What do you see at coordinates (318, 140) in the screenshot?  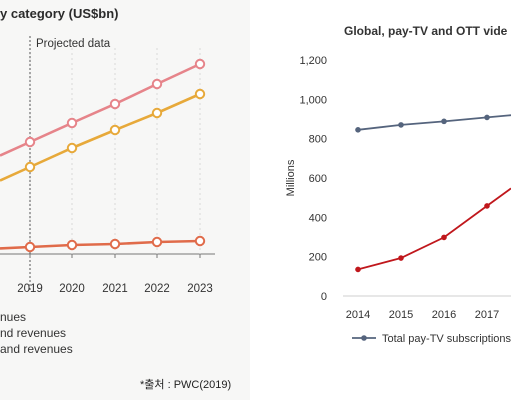 I see `right-y-tick-label: 800` at bounding box center [318, 140].